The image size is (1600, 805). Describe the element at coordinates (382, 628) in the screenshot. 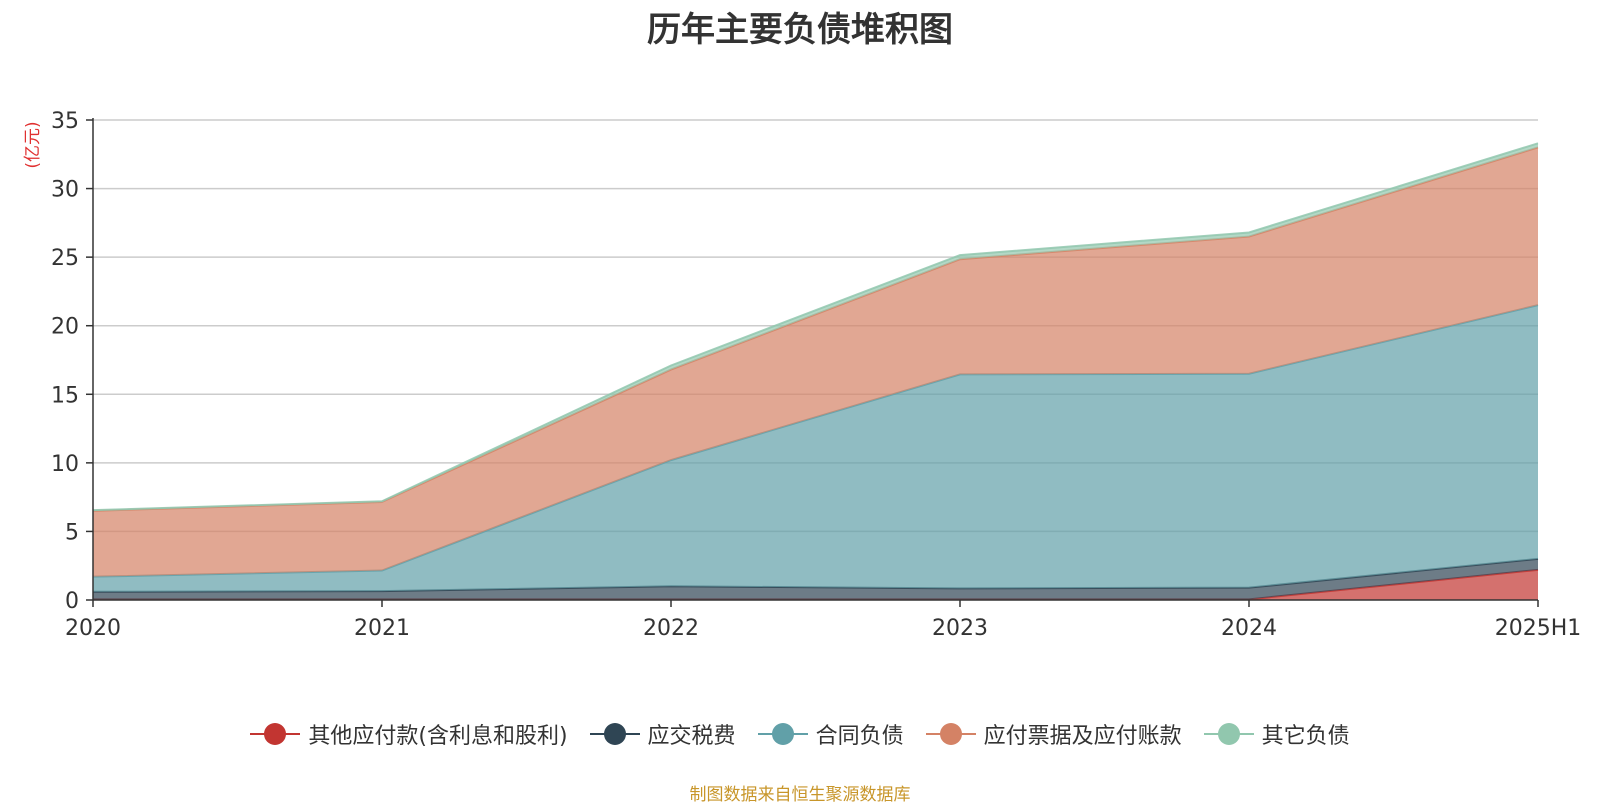

I see `x-tick-label: 2021` at that location.